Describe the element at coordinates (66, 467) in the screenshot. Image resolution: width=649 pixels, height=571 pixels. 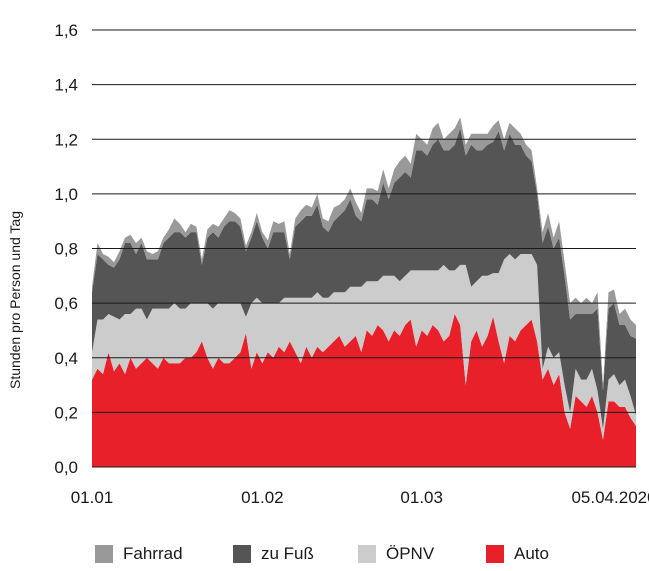
I see `y-tick-label: 0,0` at that location.